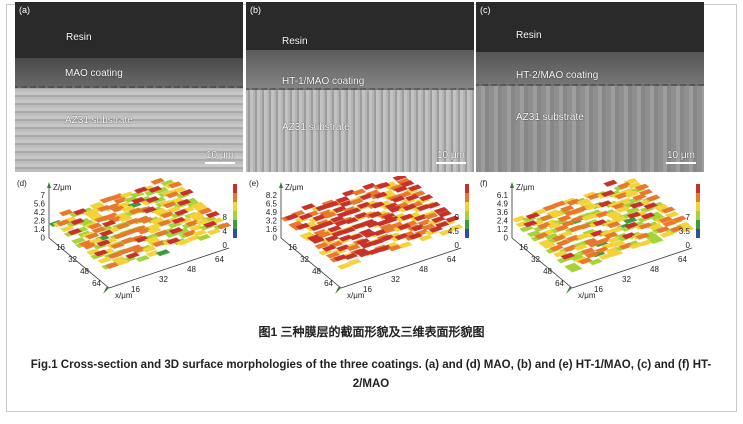 Image resolution: width=743 pixels, height=424 pixels. I want to click on z-tick-label: 6.5, so click(272, 204).